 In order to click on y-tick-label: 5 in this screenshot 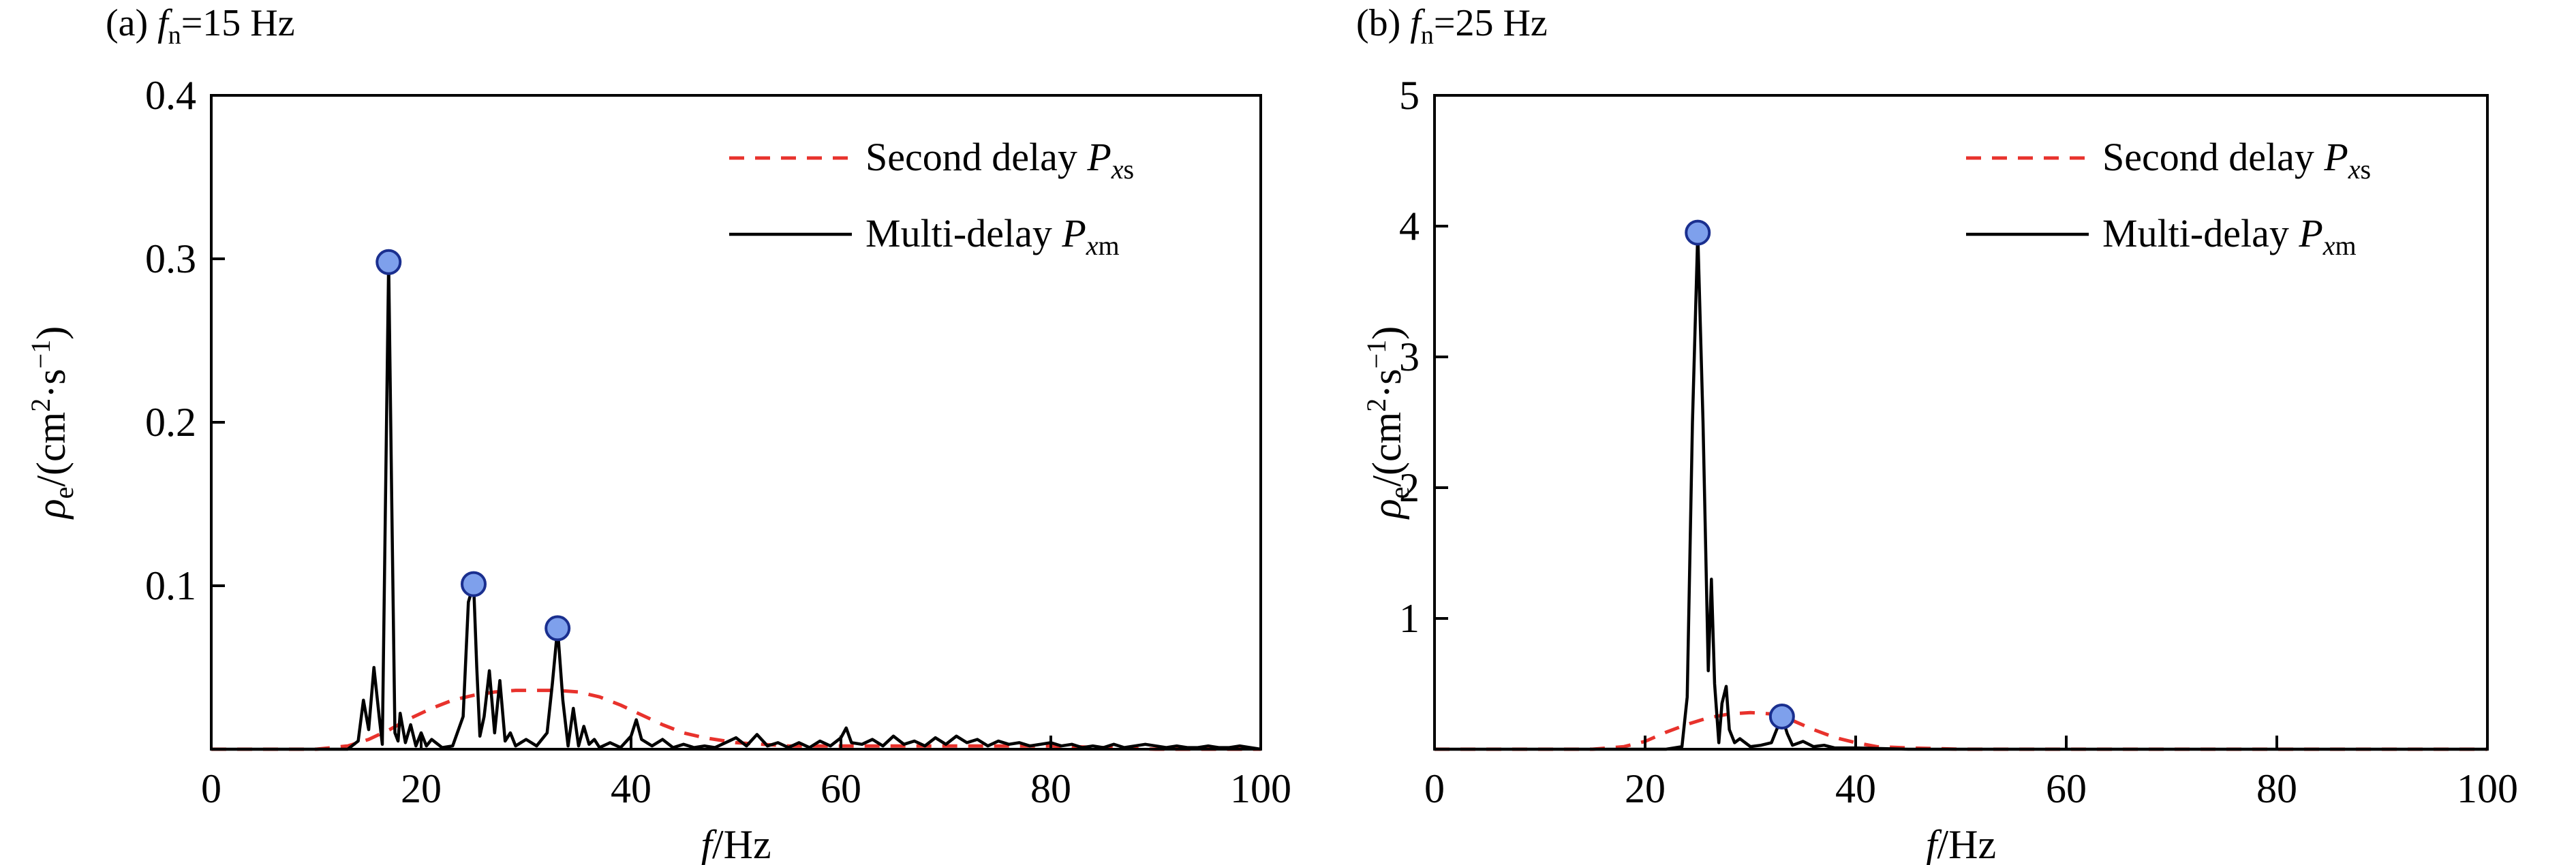, I will do `click(1409, 96)`.